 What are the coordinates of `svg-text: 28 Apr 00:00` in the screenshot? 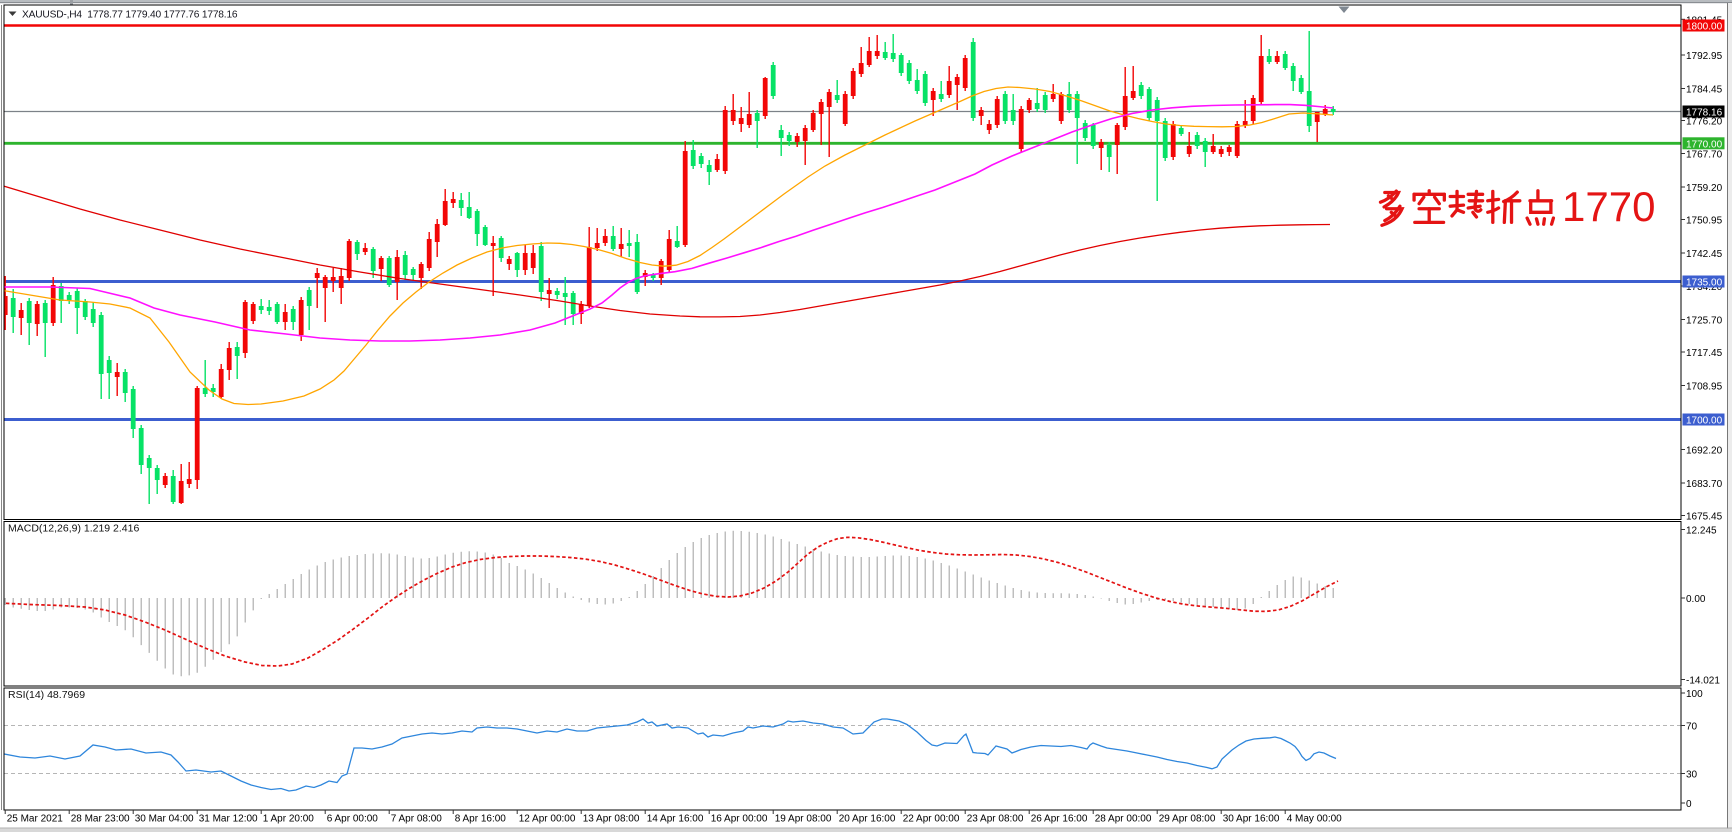 It's located at (1123, 819).